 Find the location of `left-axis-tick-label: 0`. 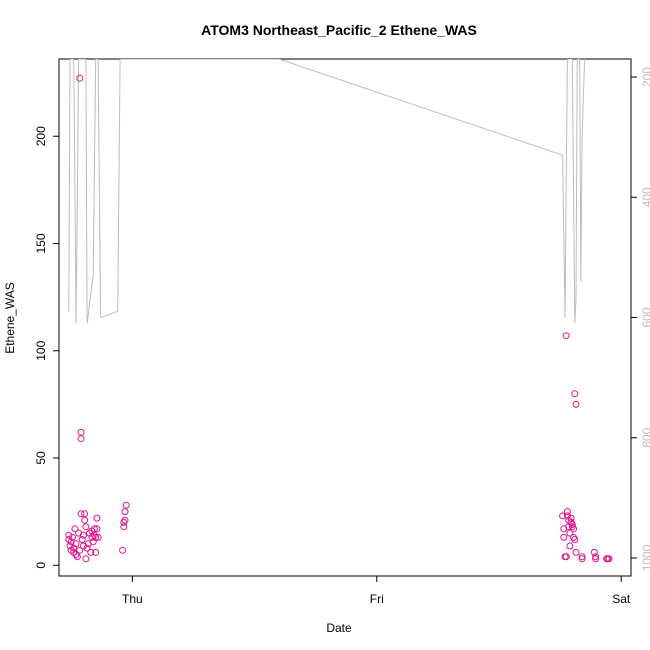

left-axis-tick-label: 0 is located at coordinates (41, 565).